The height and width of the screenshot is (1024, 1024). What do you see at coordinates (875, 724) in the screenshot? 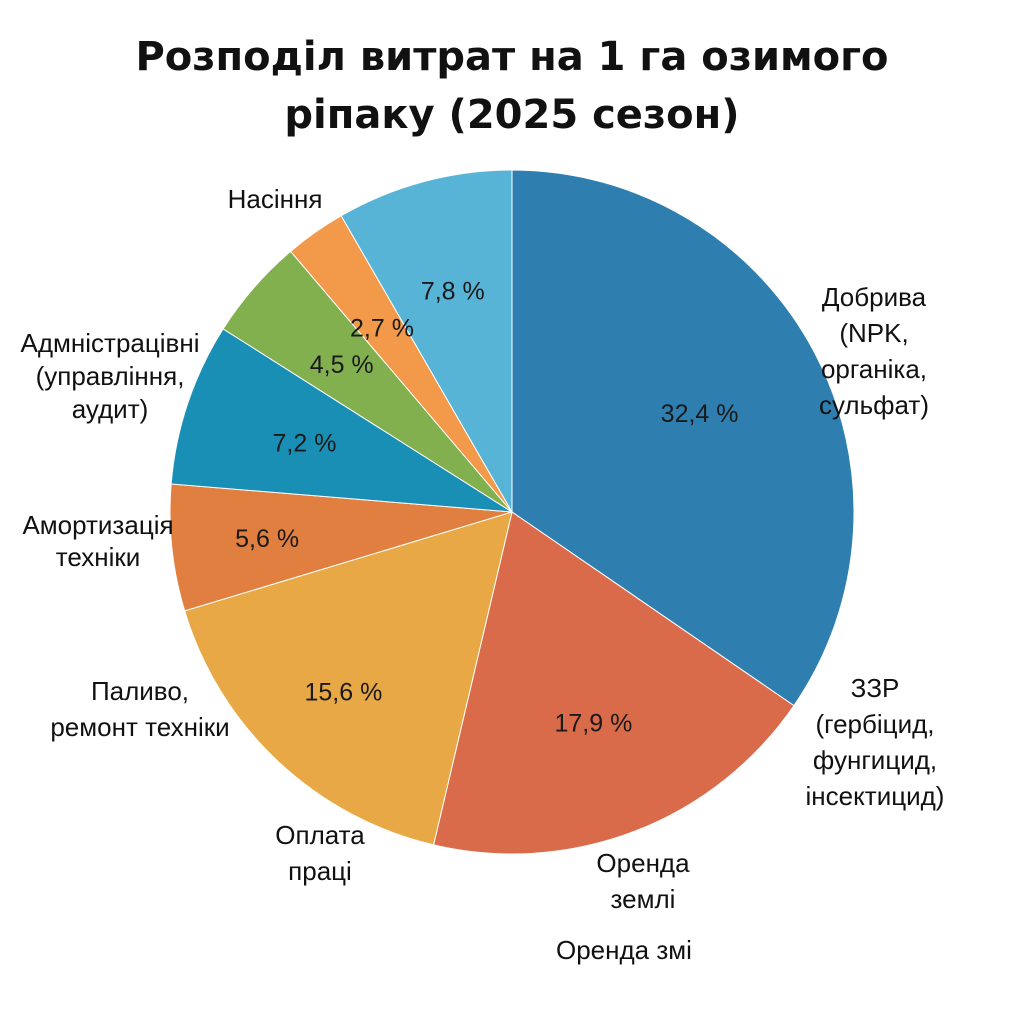
I see `category-label-1-line-1: (гербіцид,` at bounding box center [875, 724].